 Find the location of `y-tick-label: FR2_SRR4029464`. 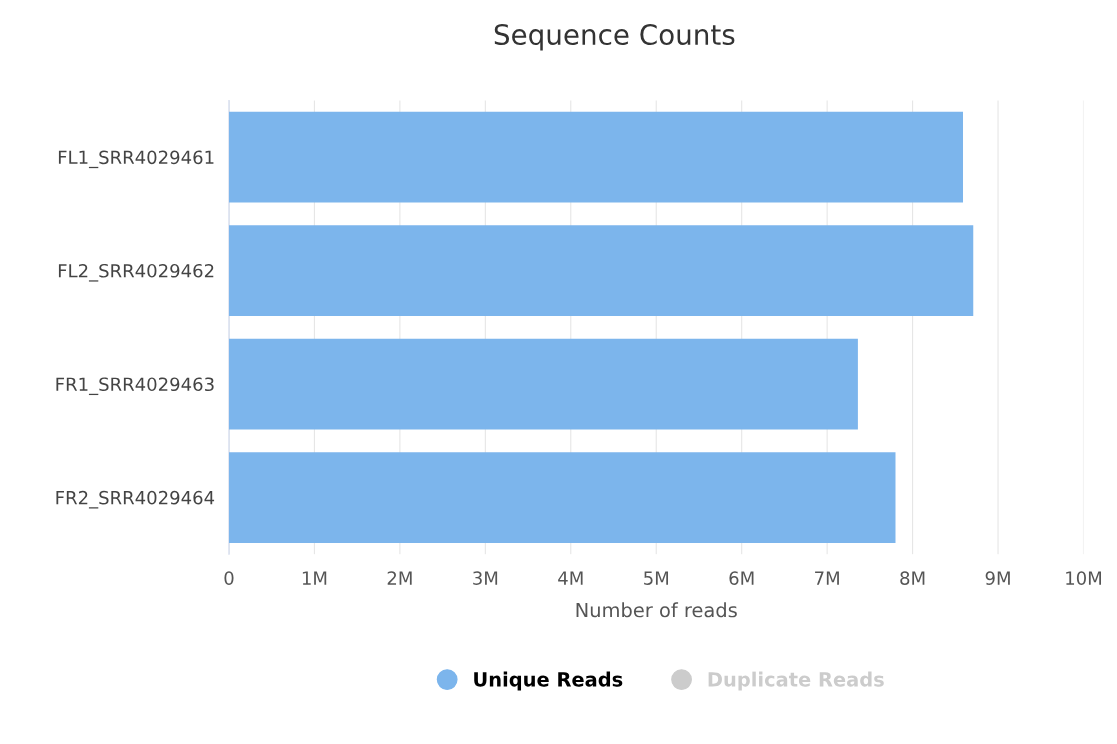

y-tick-label: FR2_SRR4029464 is located at coordinates (135, 499).